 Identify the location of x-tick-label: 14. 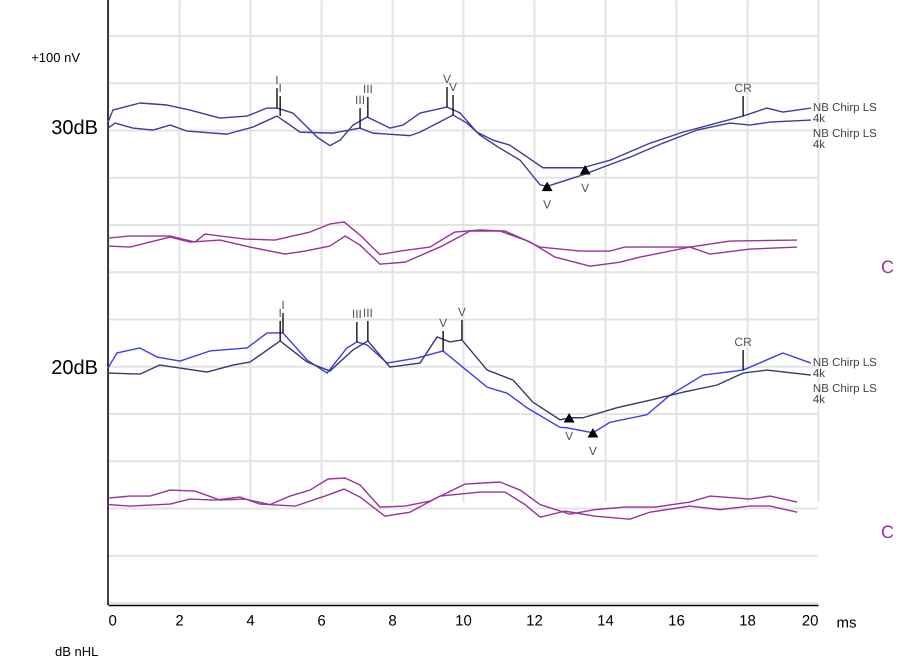
(605, 621).